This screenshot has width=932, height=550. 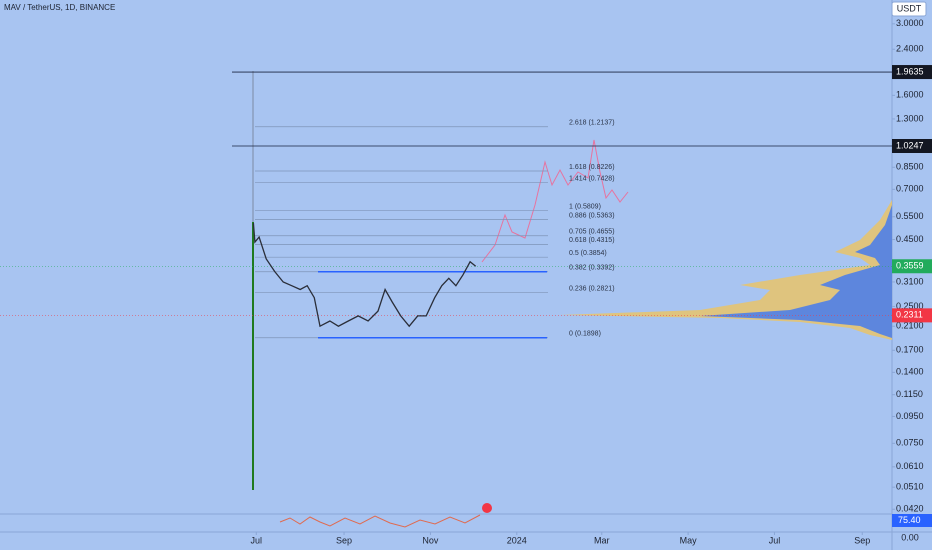 What do you see at coordinates (487, 508) in the screenshot?
I see `event-icon` at bounding box center [487, 508].